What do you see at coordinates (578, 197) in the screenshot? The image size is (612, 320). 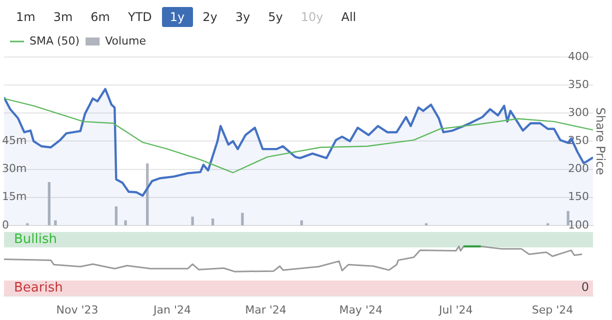 I see `y-tick-label: 150` at bounding box center [578, 197].